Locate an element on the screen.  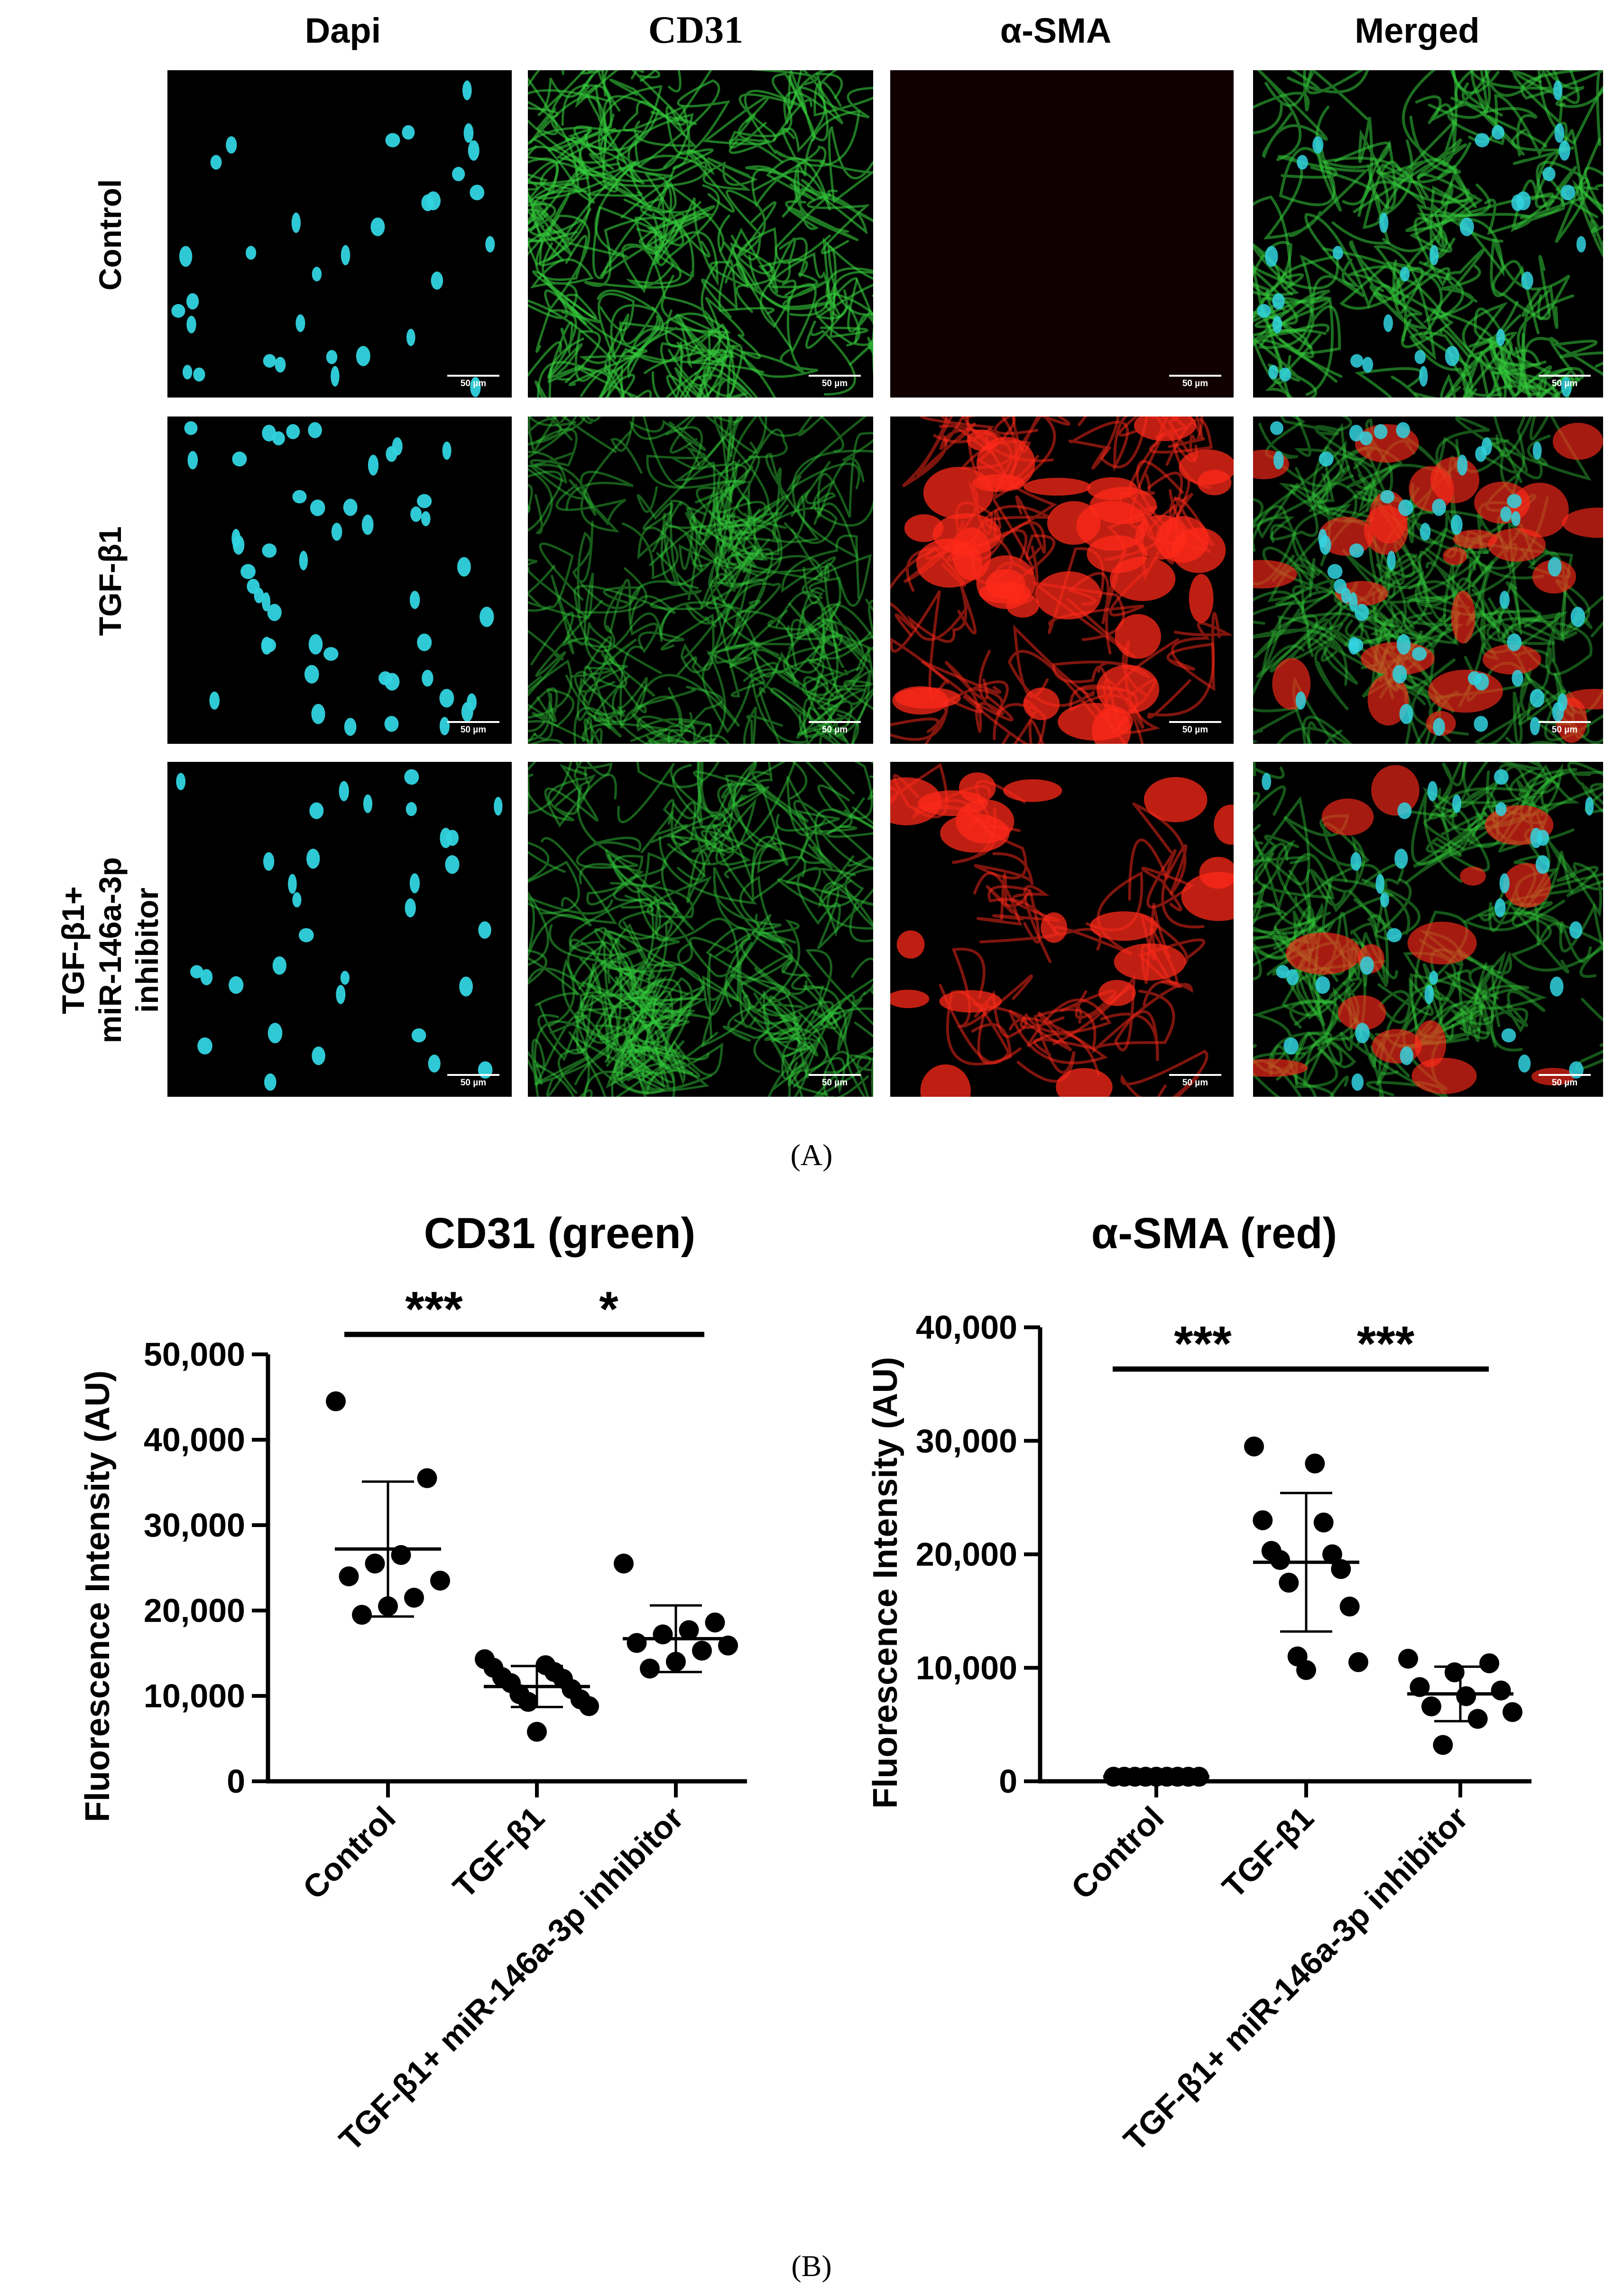
panel-label-a: (A) is located at coordinates (811, 1155).